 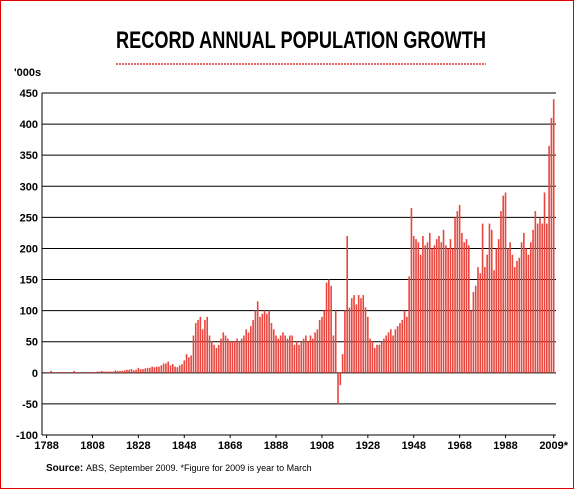 I want to click on x-tick-label: 2009*, so click(x=553, y=446).